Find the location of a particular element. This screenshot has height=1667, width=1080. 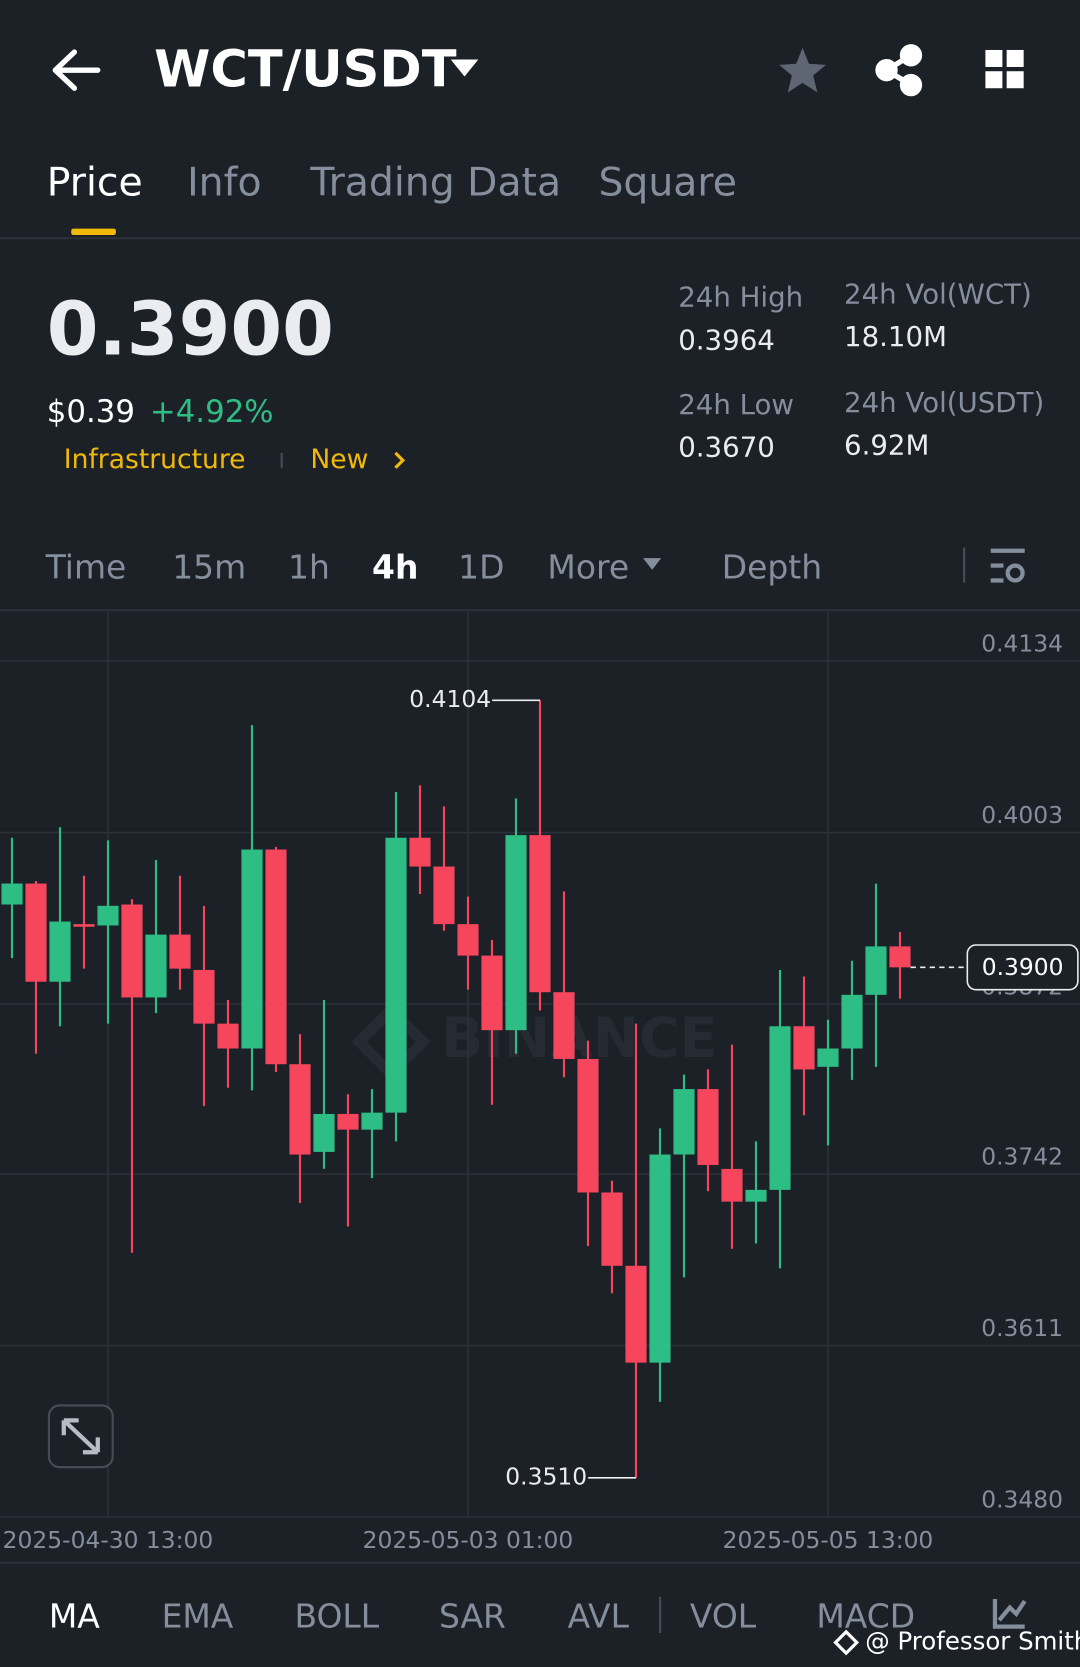

x-tick-label: 2025-05-03 01:00 is located at coordinates (468, 1540).